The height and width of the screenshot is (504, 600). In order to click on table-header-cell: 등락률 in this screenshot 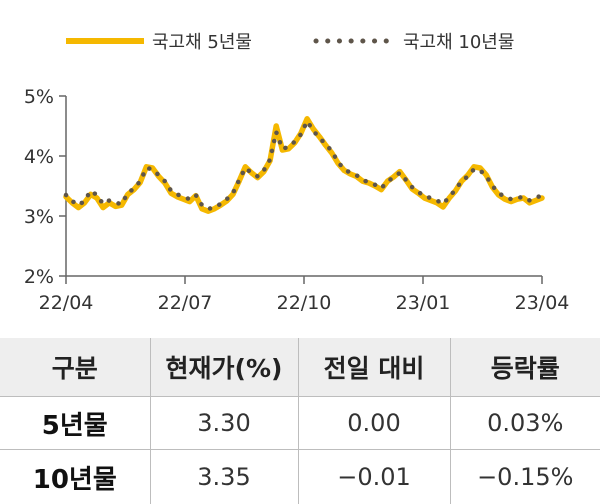, I will do `click(525, 367)`.